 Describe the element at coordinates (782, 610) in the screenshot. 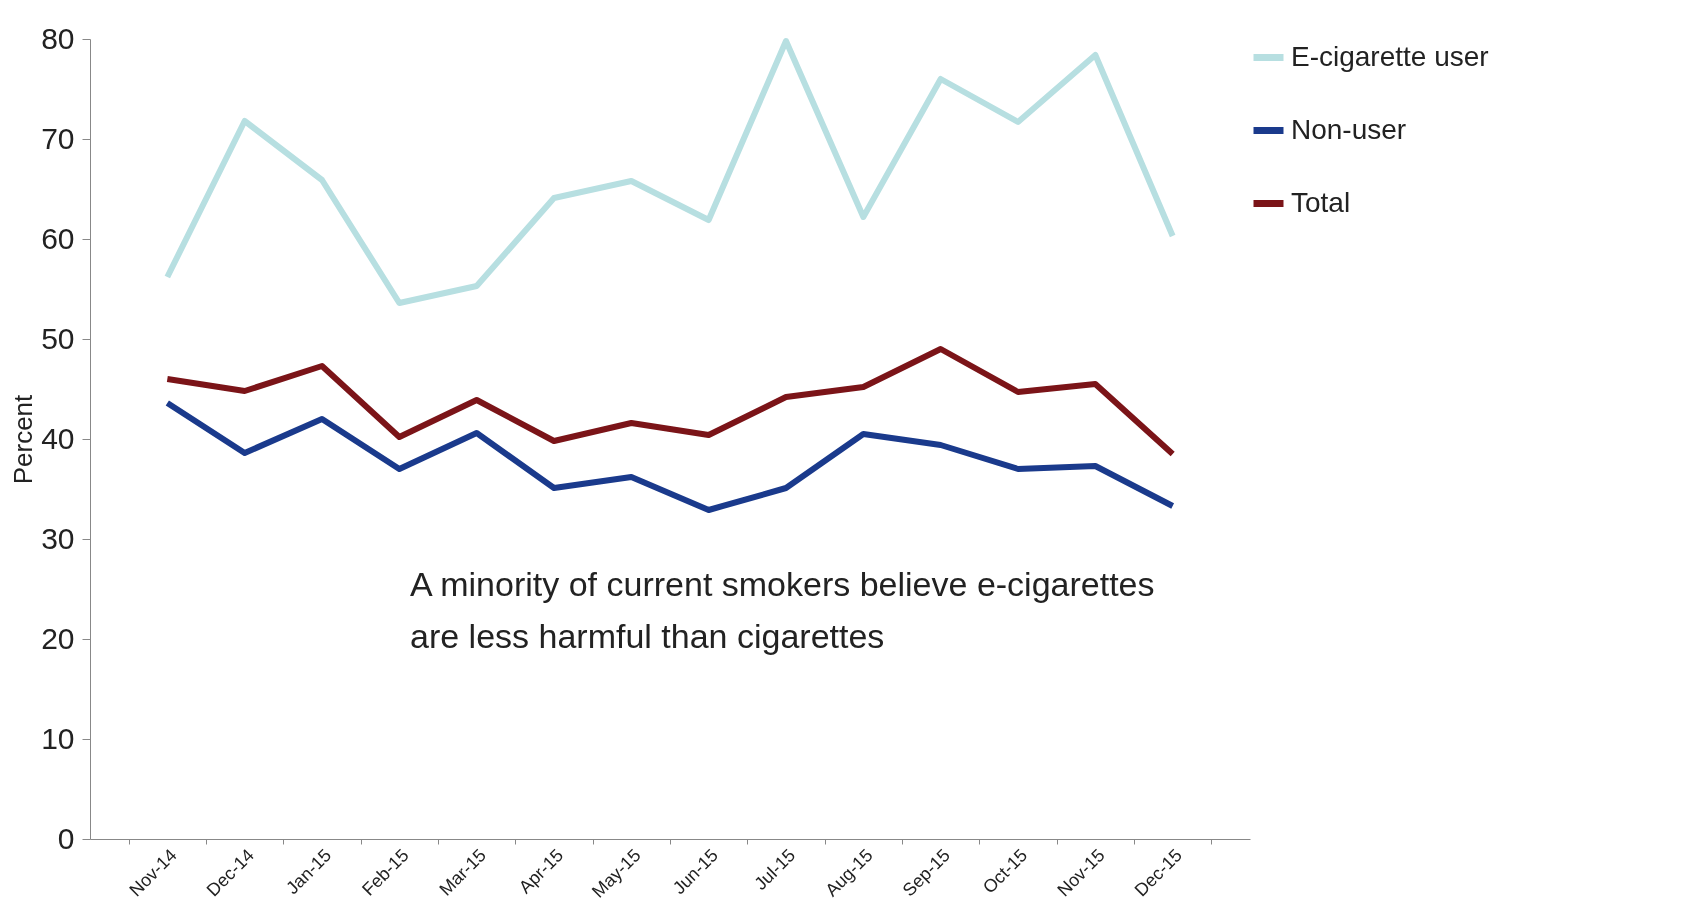

I see `annotation: A minority of current smokers believe e-cigarettes are less harmful than cigarettes` at that location.